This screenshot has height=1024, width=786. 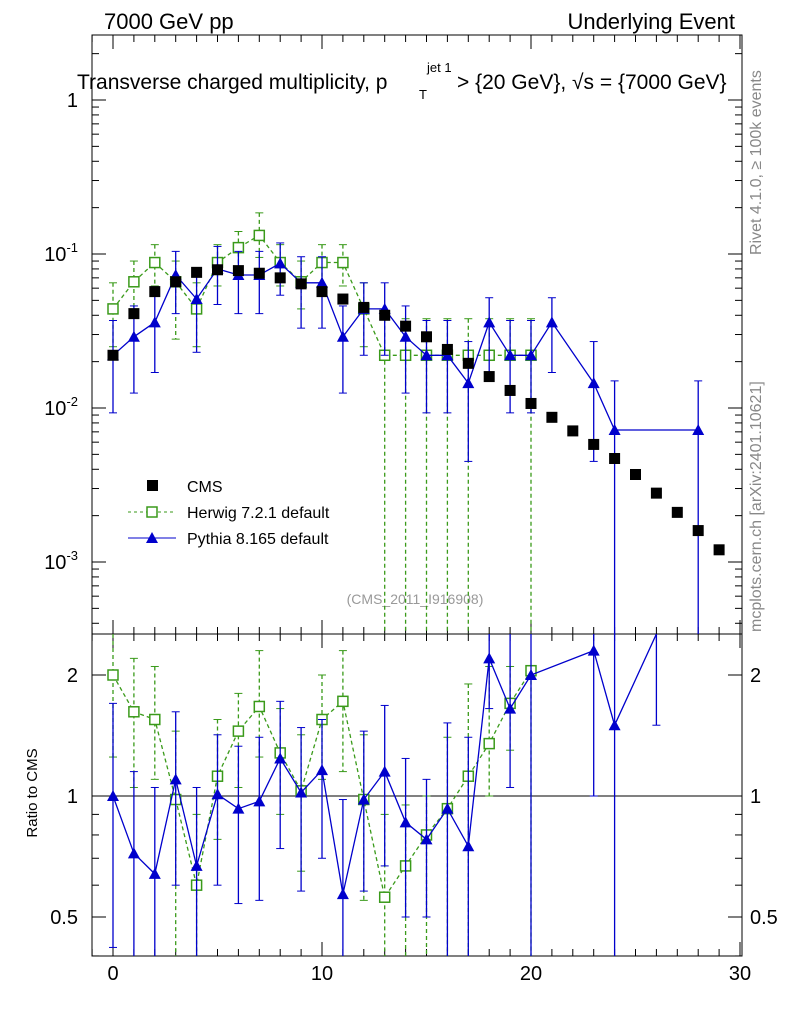 What do you see at coordinates (322, 974) in the screenshot?
I see `ratio-xtick-label: 10` at bounding box center [322, 974].